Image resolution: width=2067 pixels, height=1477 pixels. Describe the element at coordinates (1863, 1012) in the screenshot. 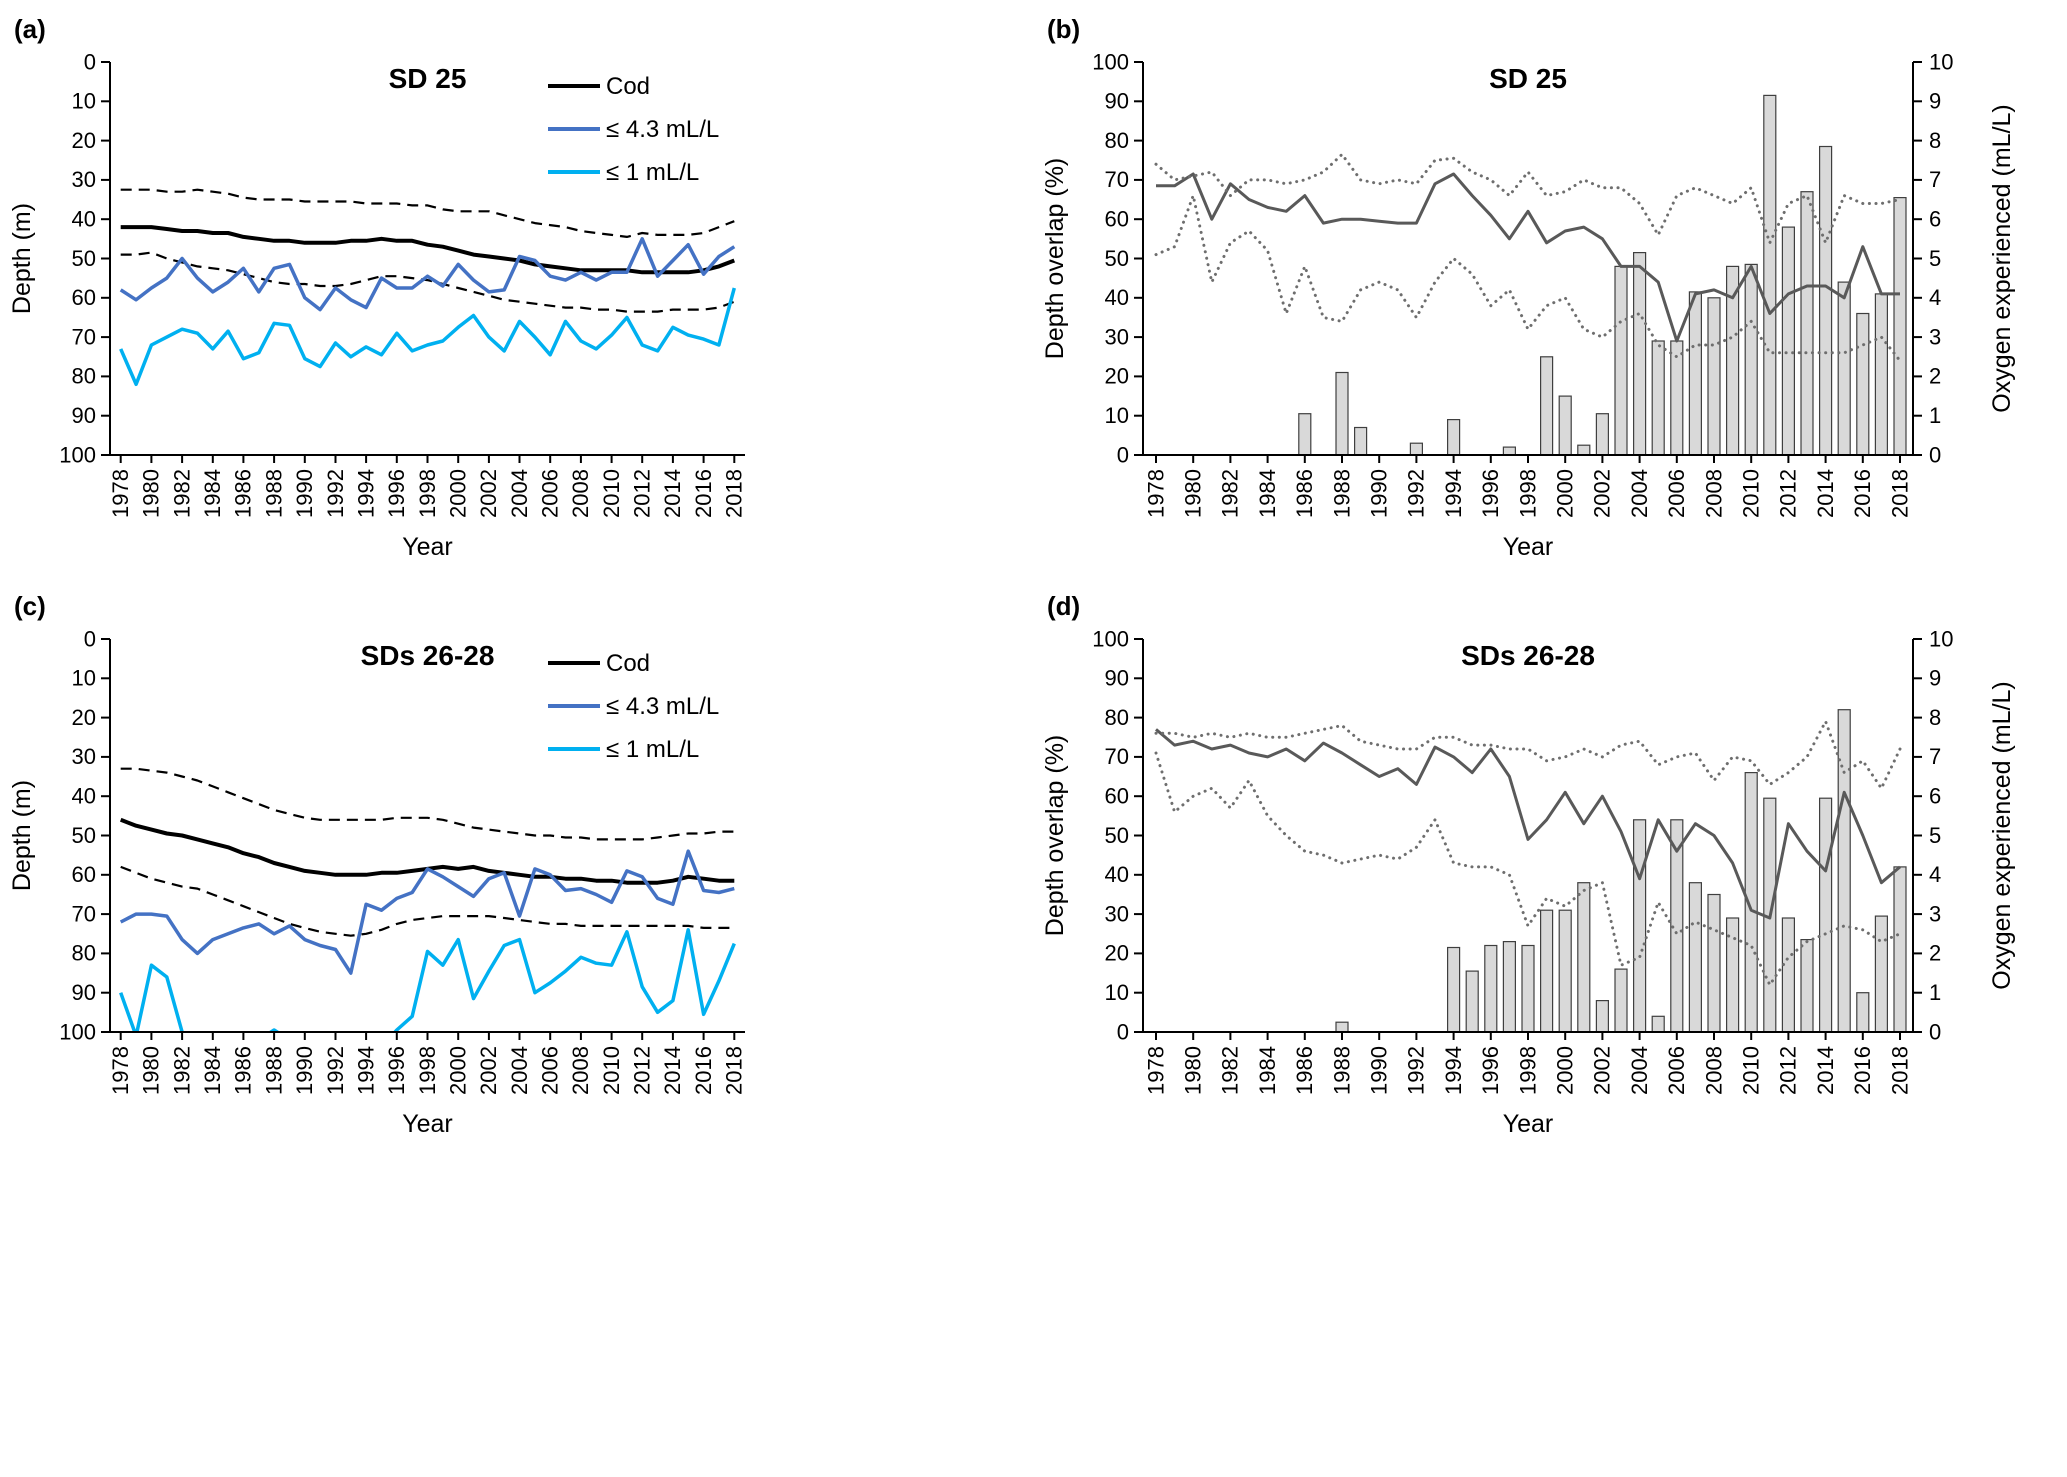

I see `bar-2016` at that location.